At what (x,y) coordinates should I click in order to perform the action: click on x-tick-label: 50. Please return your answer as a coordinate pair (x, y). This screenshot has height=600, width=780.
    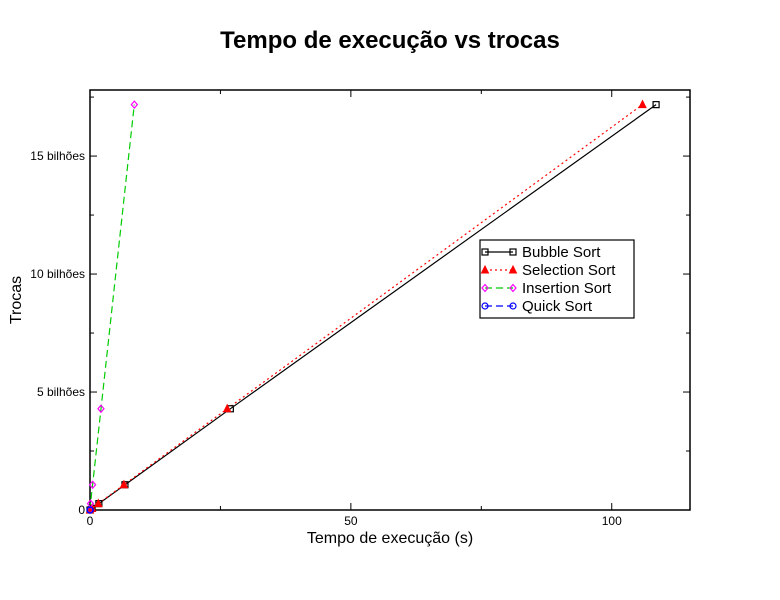
    Looking at the image, I should click on (351, 521).